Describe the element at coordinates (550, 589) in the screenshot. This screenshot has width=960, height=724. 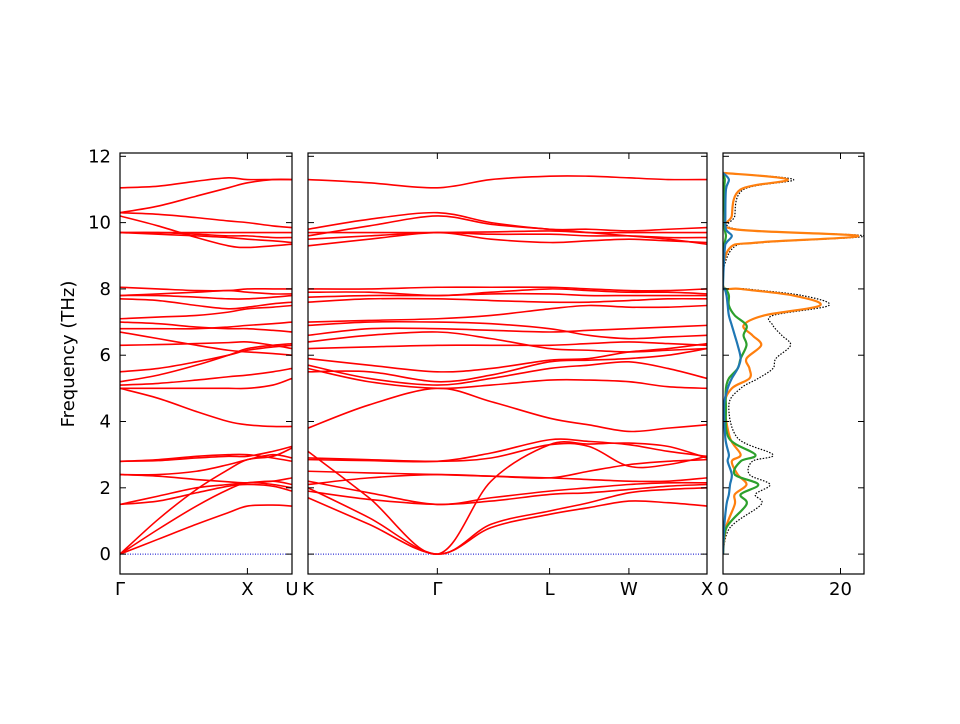
I see `x-tick-label: L` at that location.